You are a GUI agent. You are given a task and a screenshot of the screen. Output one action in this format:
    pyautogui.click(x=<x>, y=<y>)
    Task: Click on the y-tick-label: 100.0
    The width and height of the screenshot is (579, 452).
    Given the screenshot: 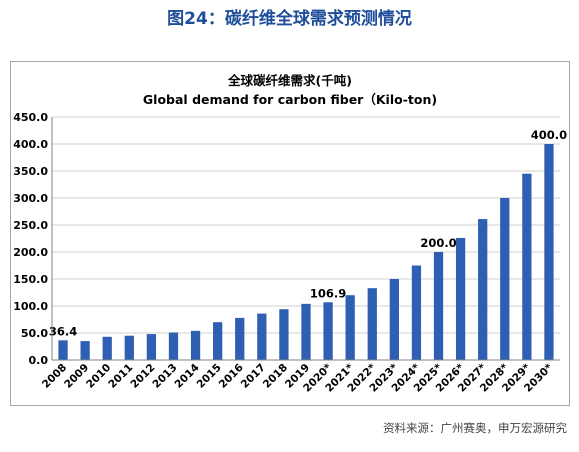 What is the action you would take?
    pyautogui.click(x=30, y=306)
    